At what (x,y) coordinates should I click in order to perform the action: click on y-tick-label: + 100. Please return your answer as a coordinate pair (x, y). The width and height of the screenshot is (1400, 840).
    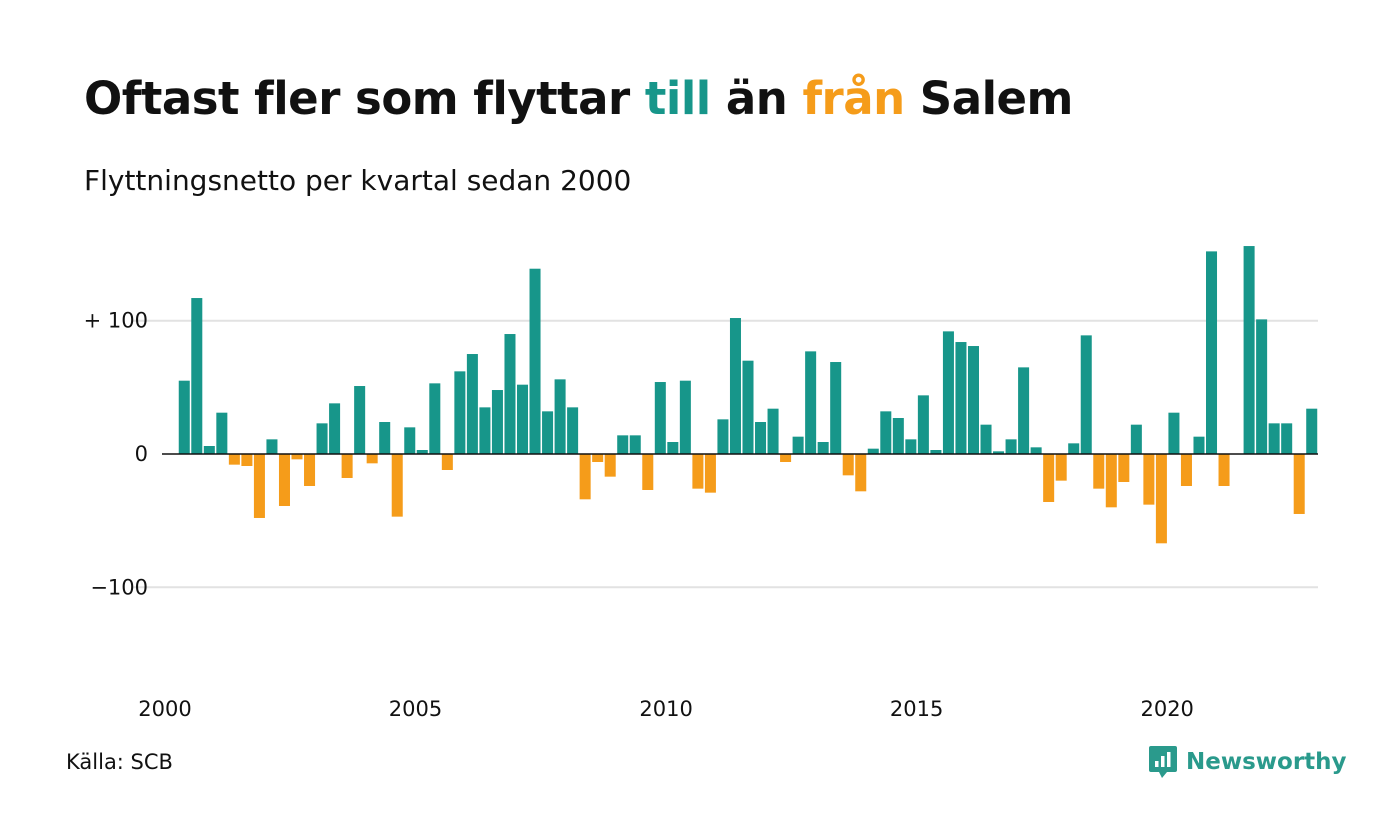
    Looking at the image, I should click on (116, 321).